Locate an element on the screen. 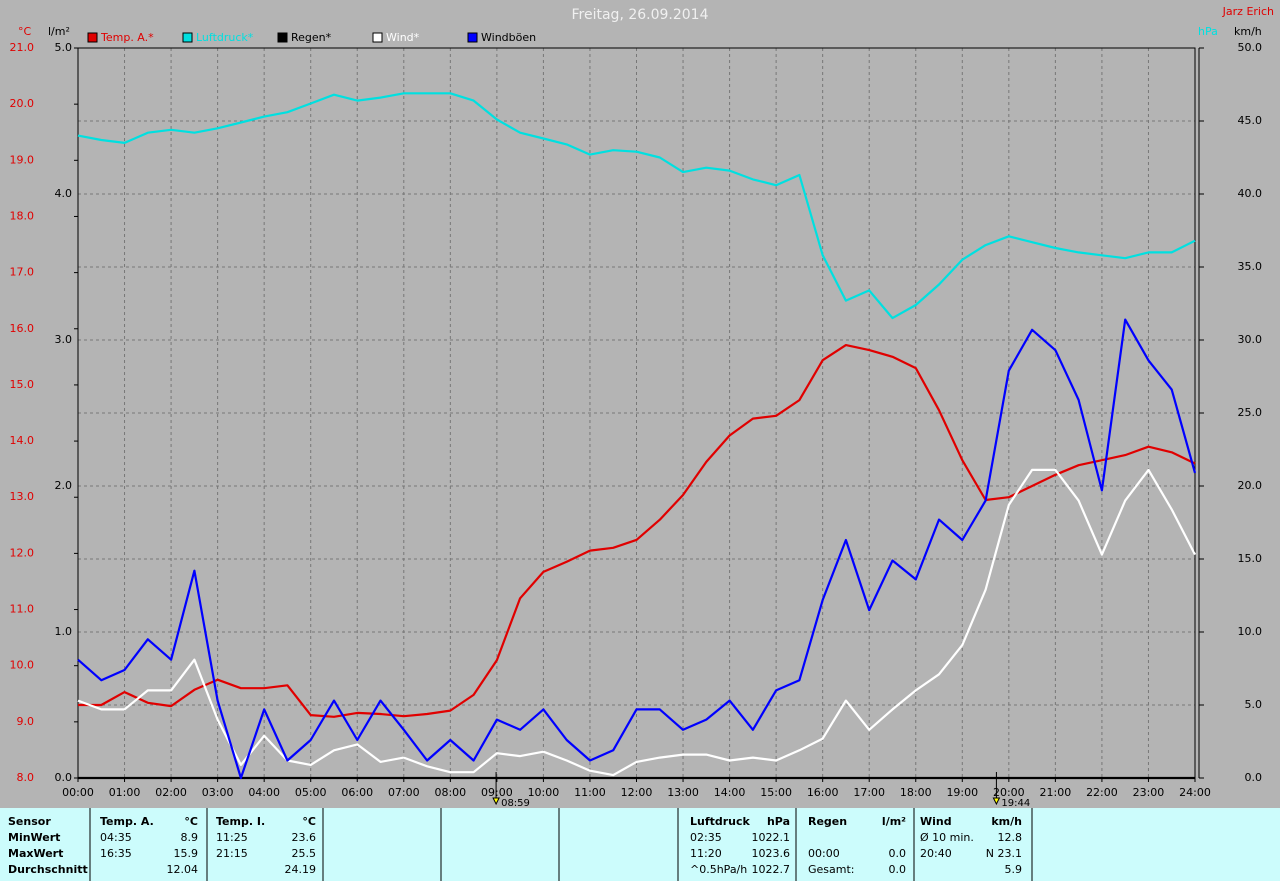 Image resolution: width=1280 pixels, height=881 pixels. panel-cell: km/h is located at coordinates (1006, 821).